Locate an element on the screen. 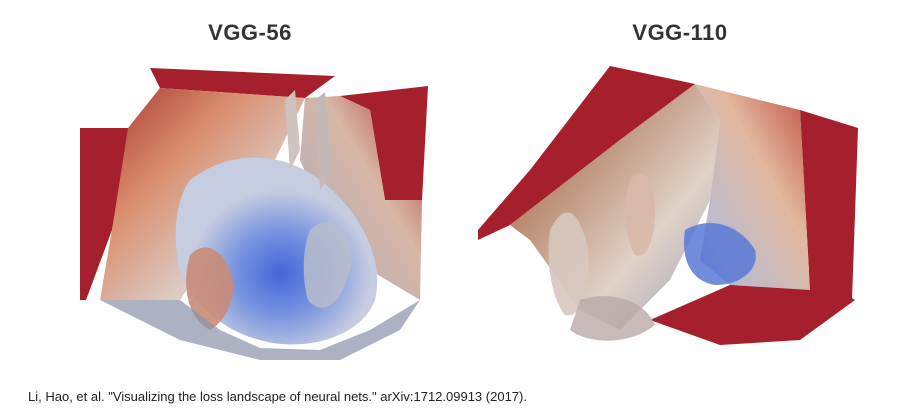 Image resolution: width=903 pixels, height=416 pixels. figure-title-vgg-110: VGG-110 is located at coordinates (680, 32).